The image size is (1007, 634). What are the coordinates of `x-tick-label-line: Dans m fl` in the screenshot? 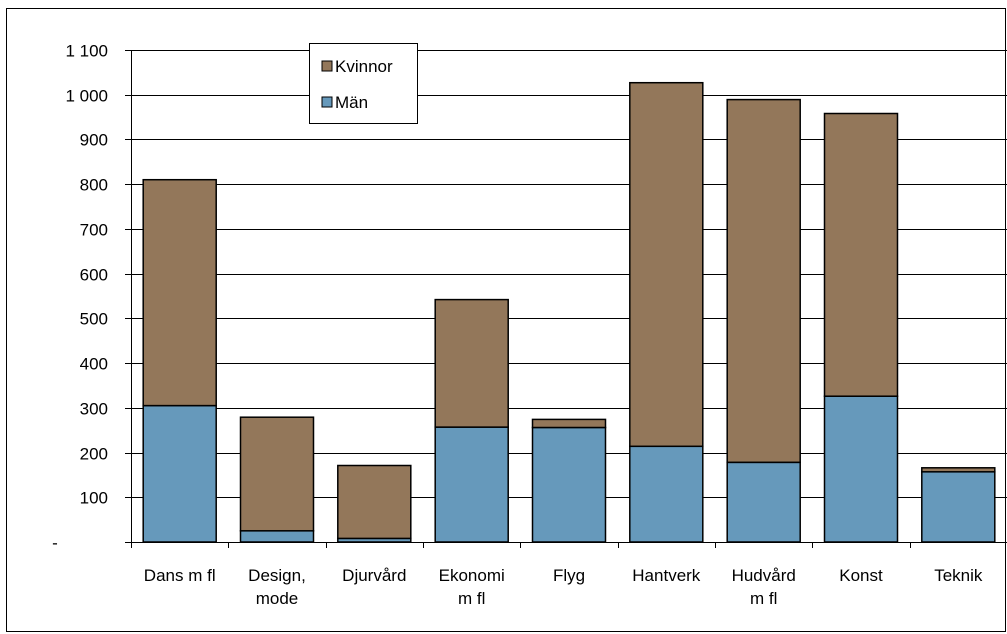 It's located at (180, 575).